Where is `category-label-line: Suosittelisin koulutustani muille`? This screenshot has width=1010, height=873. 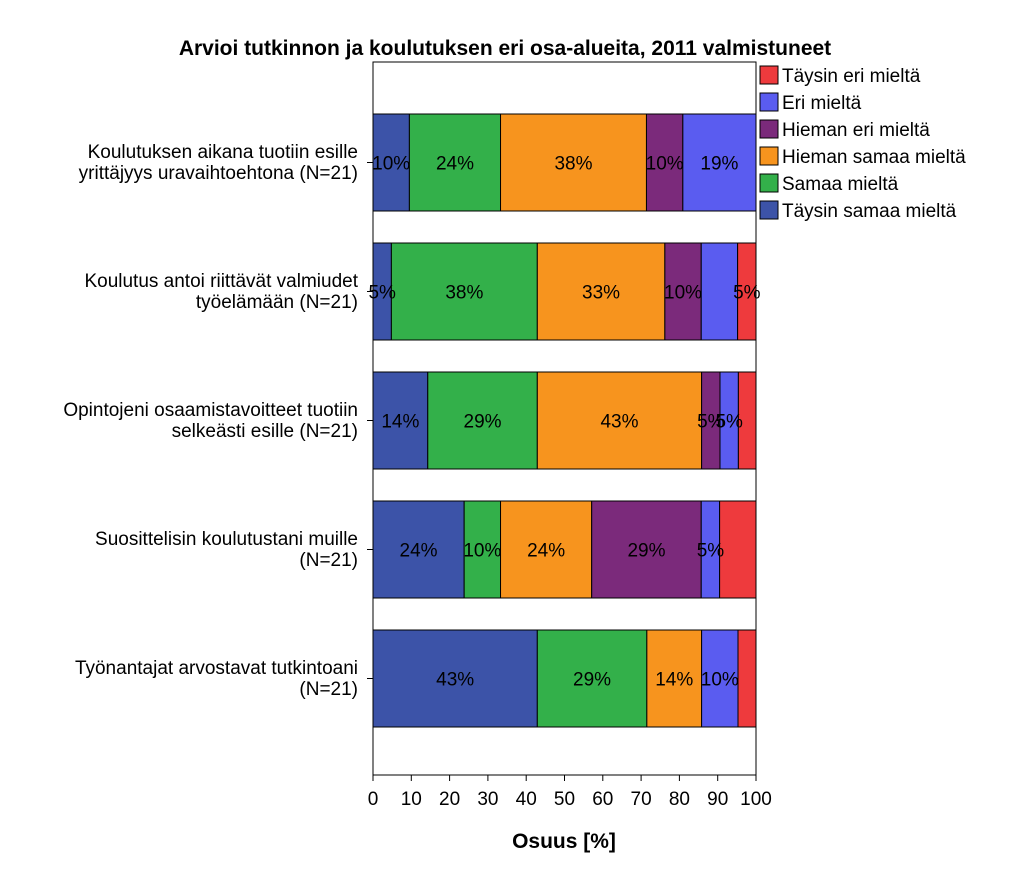 category-label-line: Suosittelisin koulutustani muille is located at coordinates (226, 539).